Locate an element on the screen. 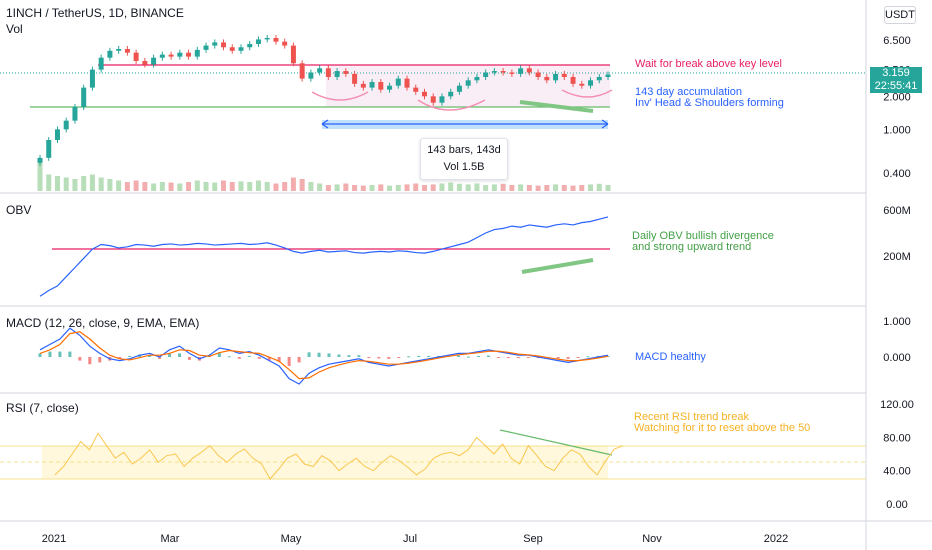  obv-axis-tick: 200M is located at coordinates (897, 257).